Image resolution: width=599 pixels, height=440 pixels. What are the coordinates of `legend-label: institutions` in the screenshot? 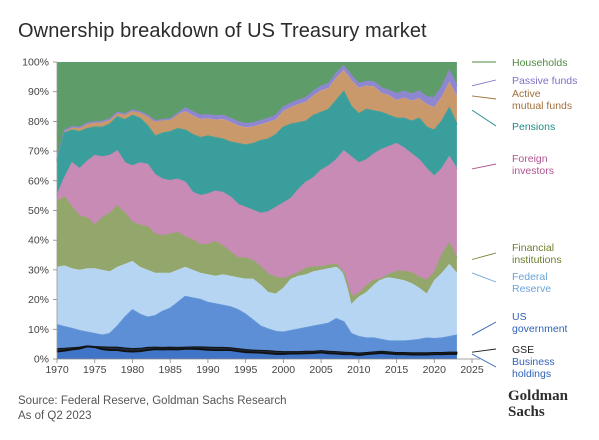 It's located at (537, 260).